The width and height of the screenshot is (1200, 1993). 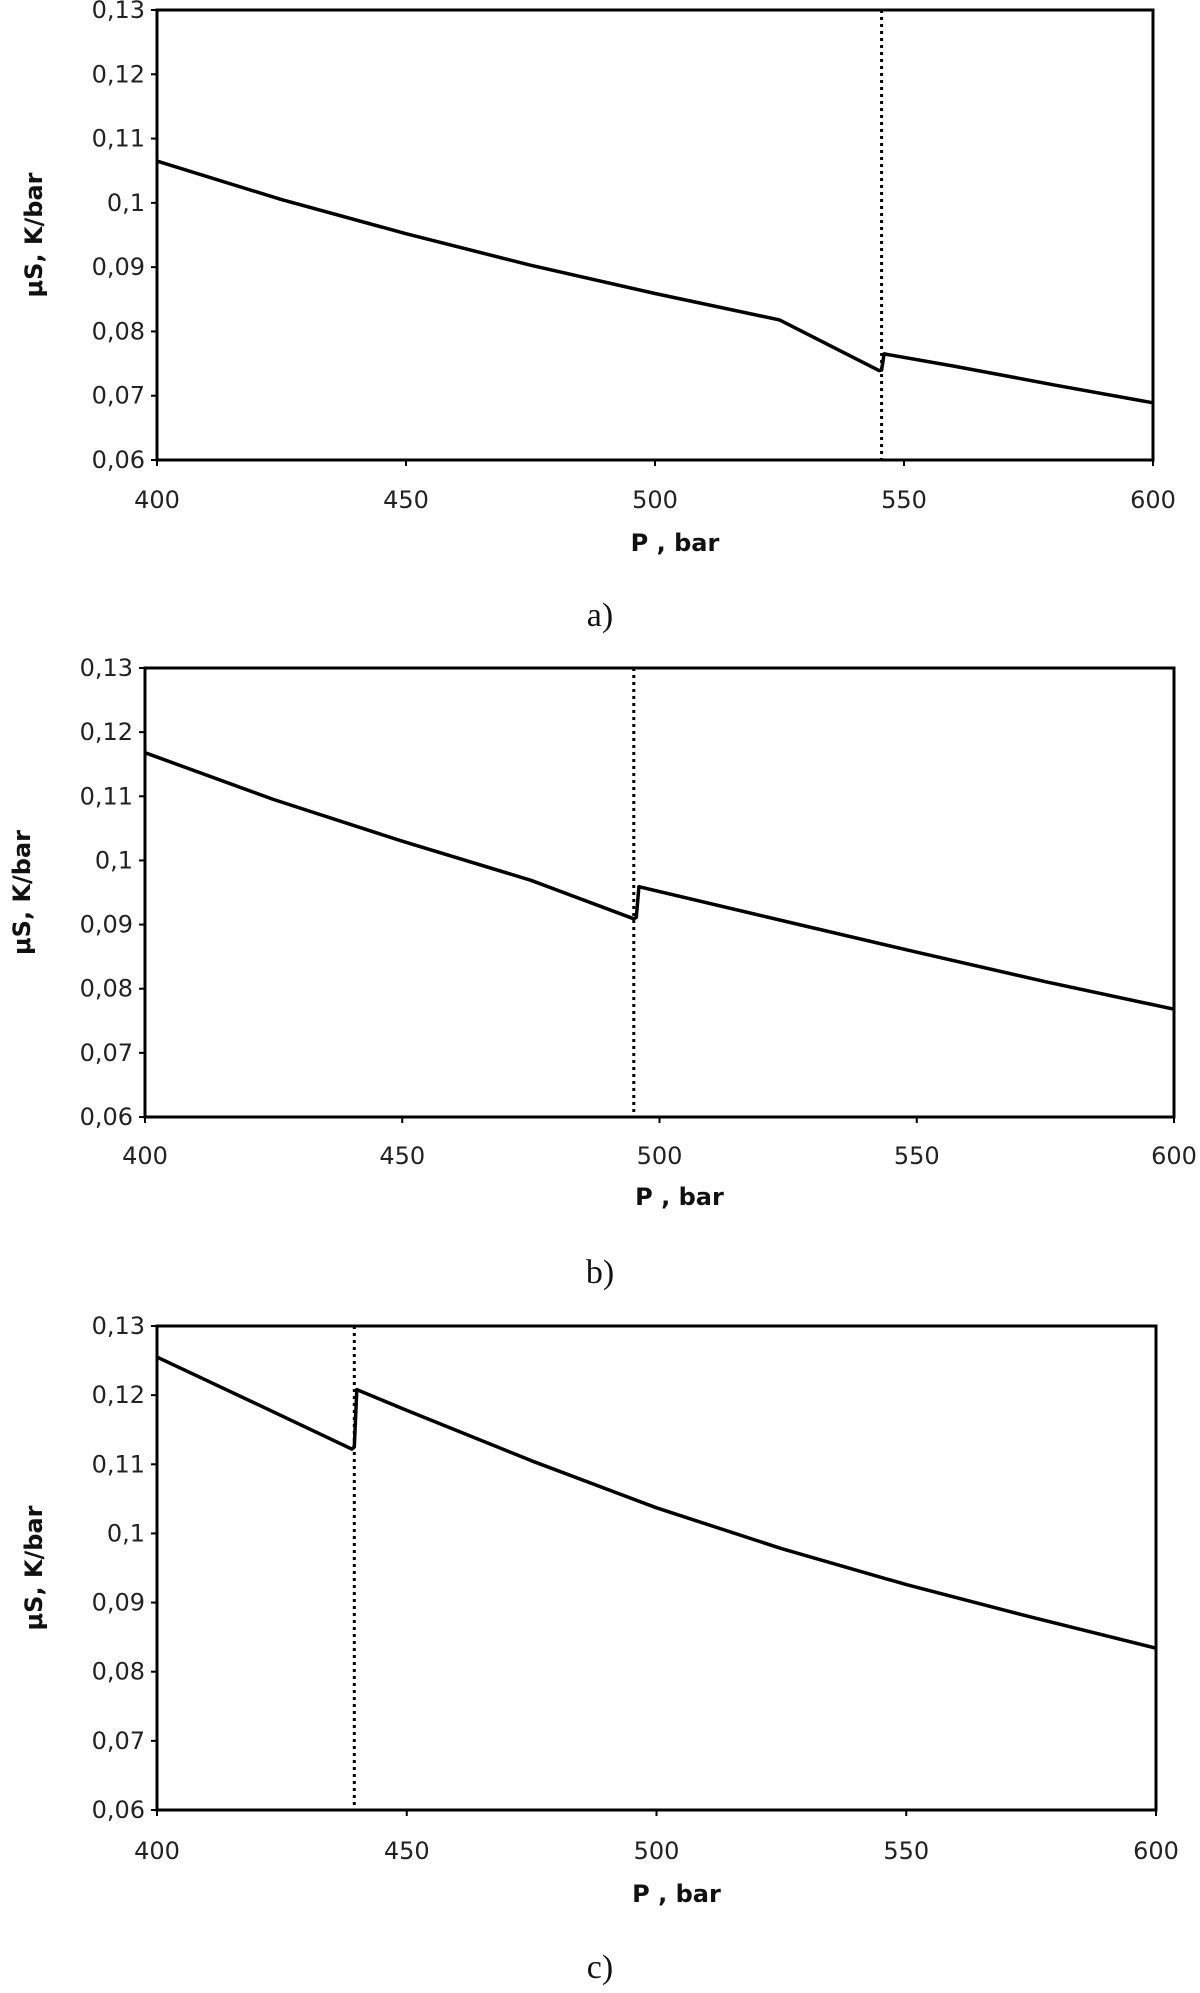 What do you see at coordinates (600, 615) in the screenshot?
I see `panel-caption: a)` at bounding box center [600, 615].